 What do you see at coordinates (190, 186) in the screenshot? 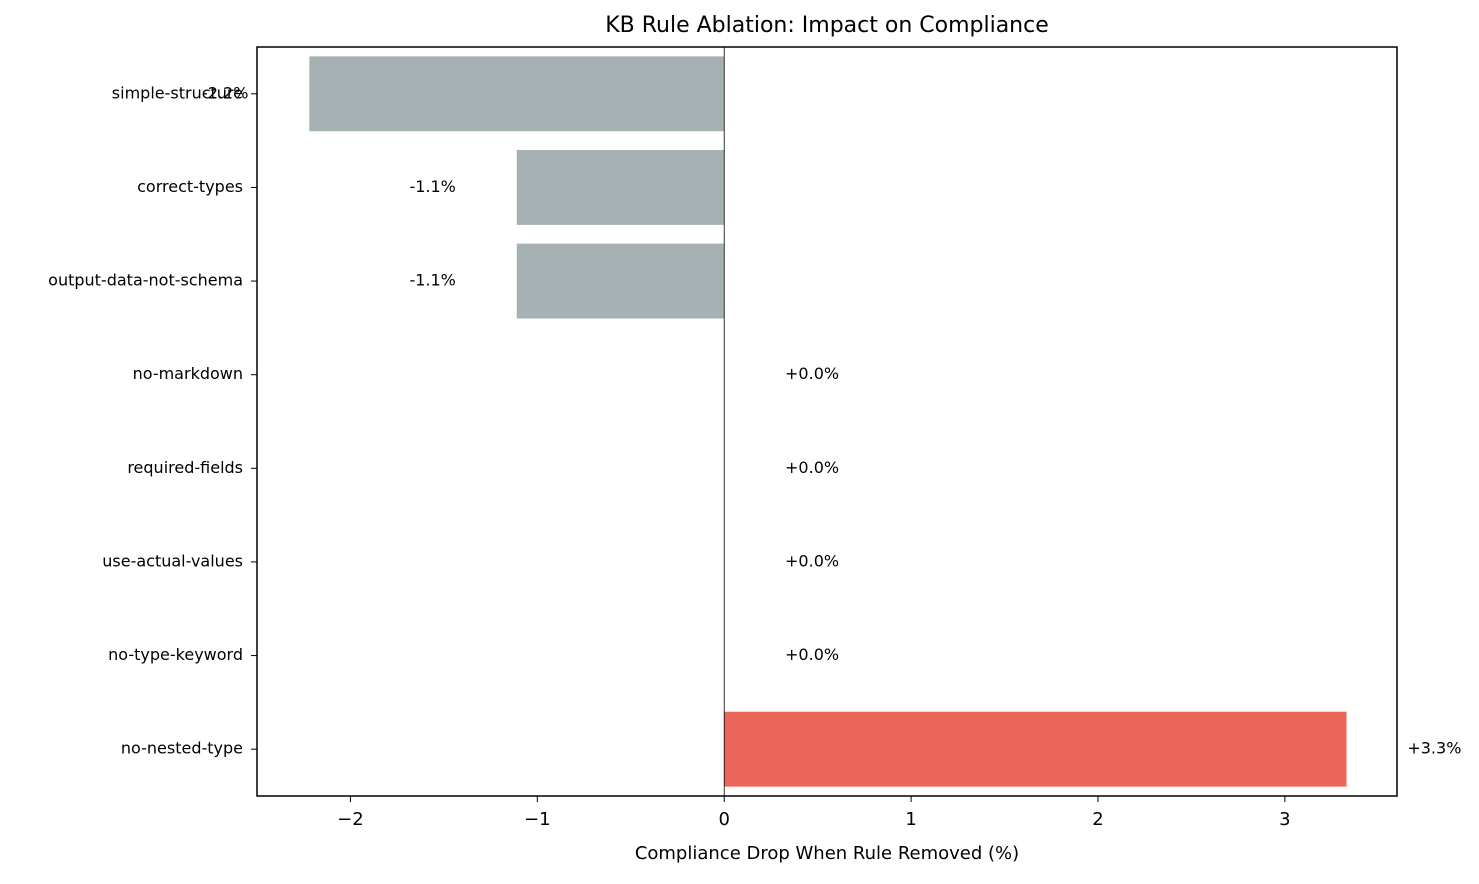
I see `y-tick-label: correct-types` at bounding box center [190, 186].